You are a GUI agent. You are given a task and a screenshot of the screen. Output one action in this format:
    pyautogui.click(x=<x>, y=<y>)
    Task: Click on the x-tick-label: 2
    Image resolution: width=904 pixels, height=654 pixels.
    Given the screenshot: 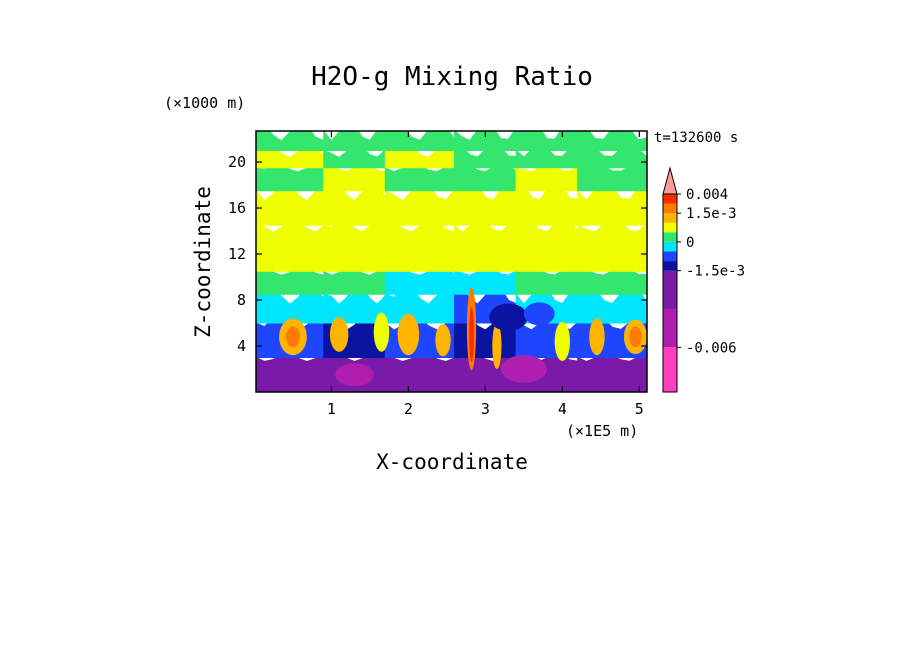 What is the action you would take?
    pyautogui.click(x=408, y=409)
    